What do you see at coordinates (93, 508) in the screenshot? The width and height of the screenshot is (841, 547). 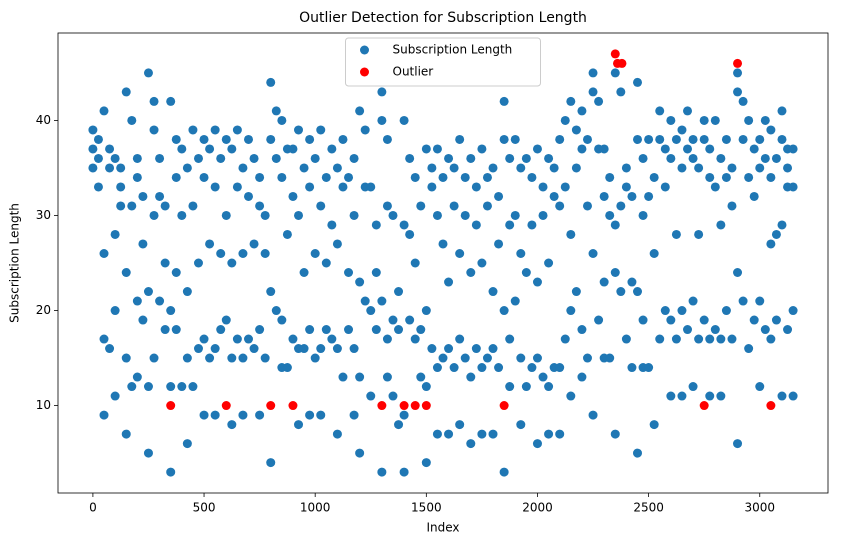 I see `x-tick-label: 0` at bounding box center [93, 508].